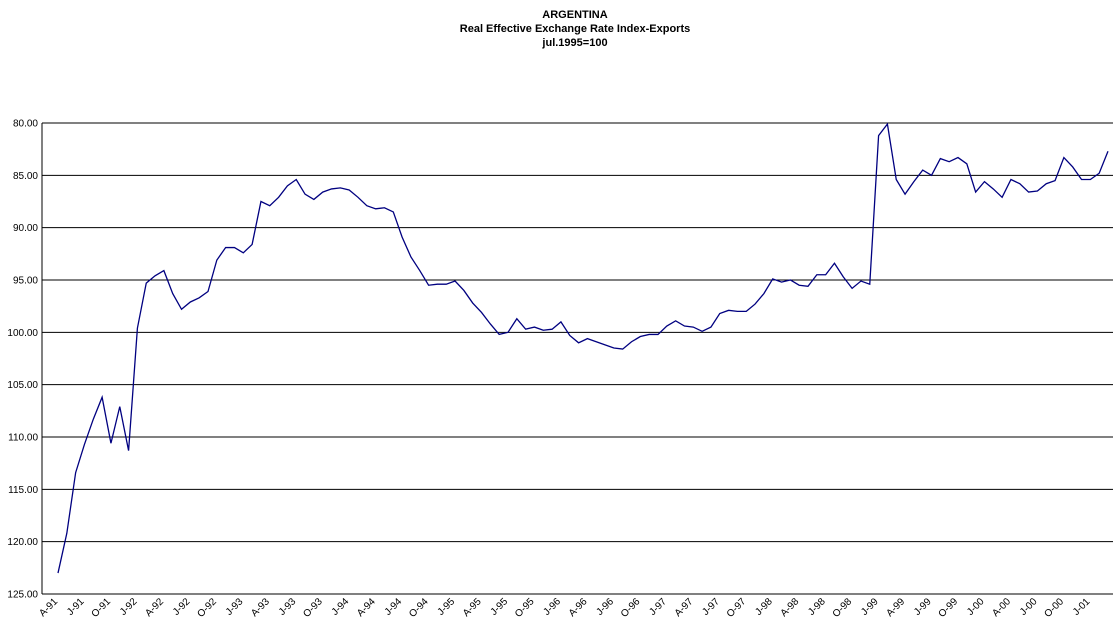 The width and height of the screenshot is (1114, 633). Describe the element at coordinates (25, 176) in the screenshot. I see `y-tick-label: 85.00` at that location.